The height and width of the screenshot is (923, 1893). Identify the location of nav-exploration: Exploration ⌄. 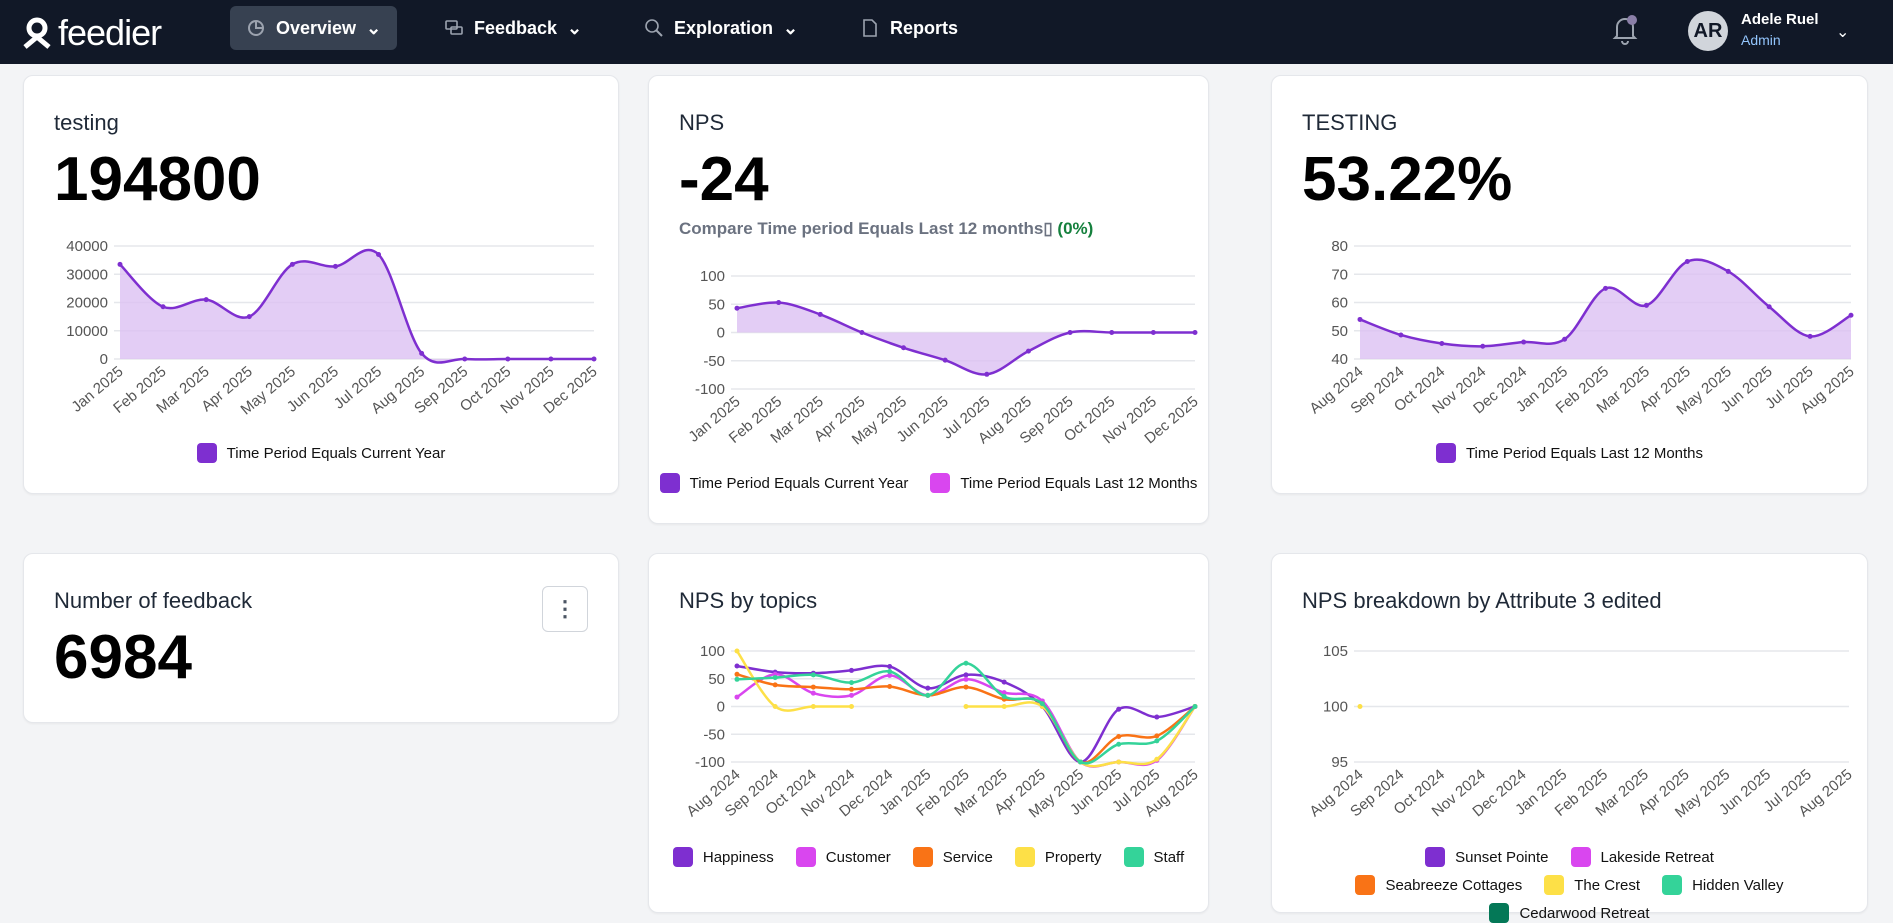
(721, 28).